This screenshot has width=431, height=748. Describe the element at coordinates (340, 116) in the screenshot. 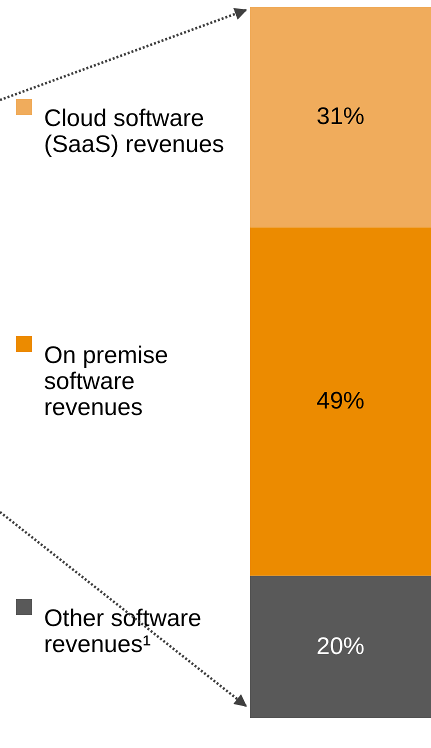

I see `data-label: 31%` at that location.